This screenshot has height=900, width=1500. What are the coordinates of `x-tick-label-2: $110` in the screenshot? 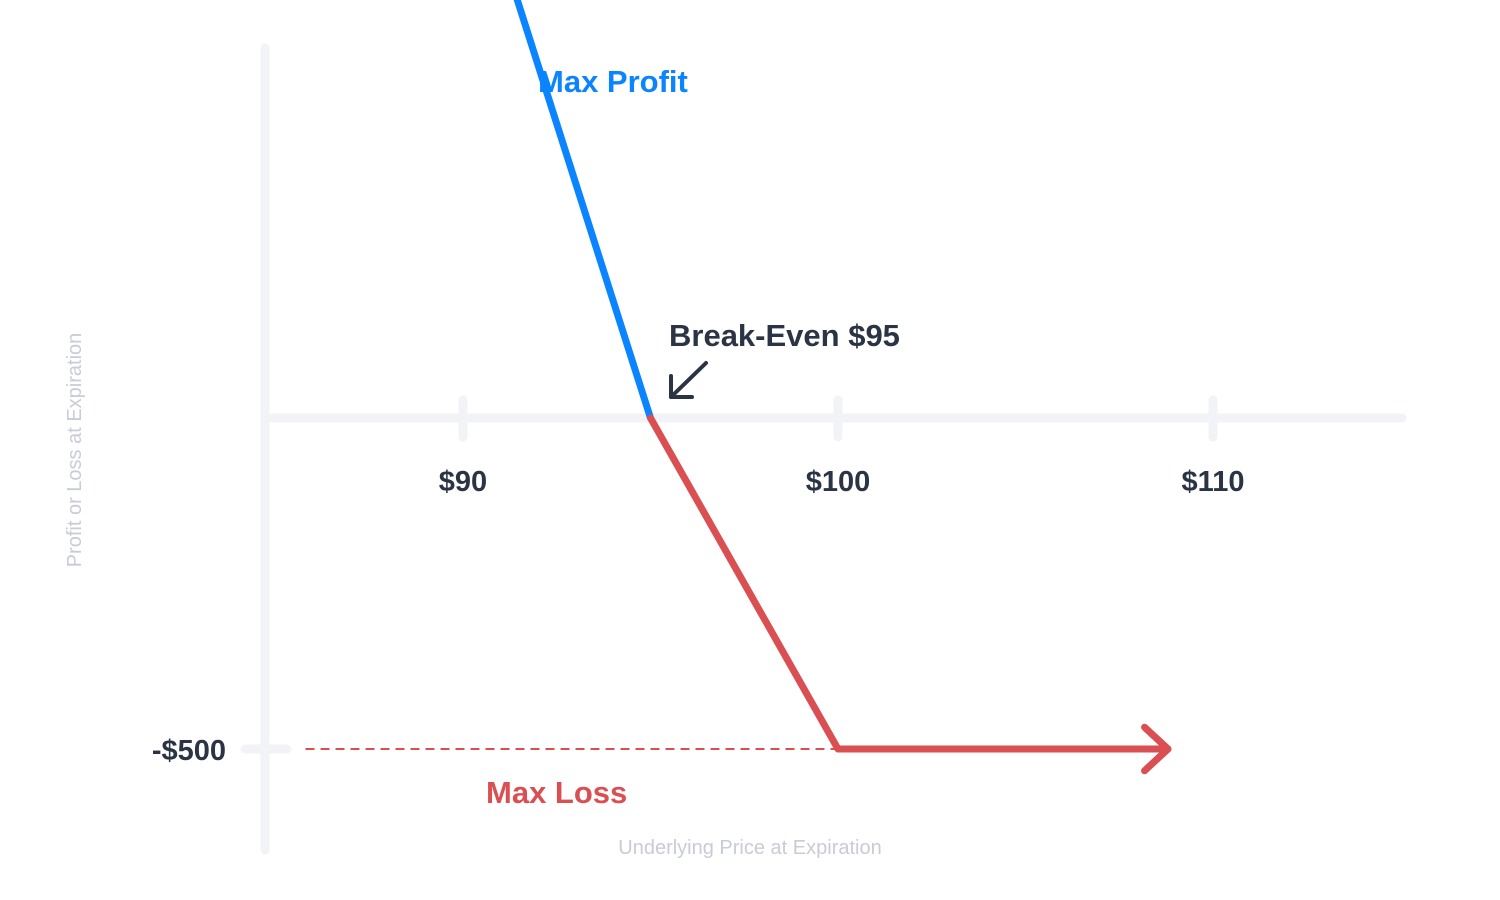 It's located at (1213, 482).